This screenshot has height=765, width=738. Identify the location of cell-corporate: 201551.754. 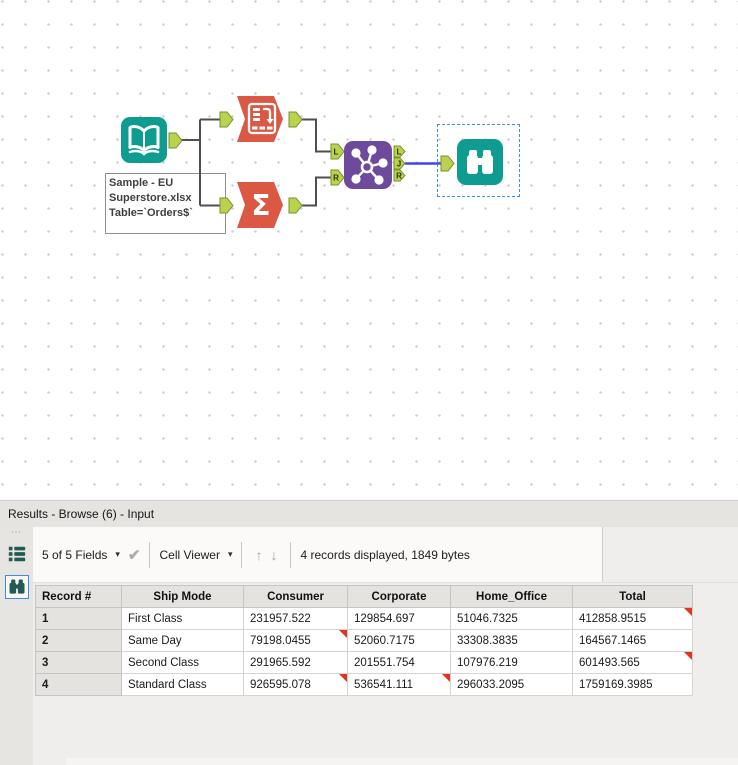
(399, 662).